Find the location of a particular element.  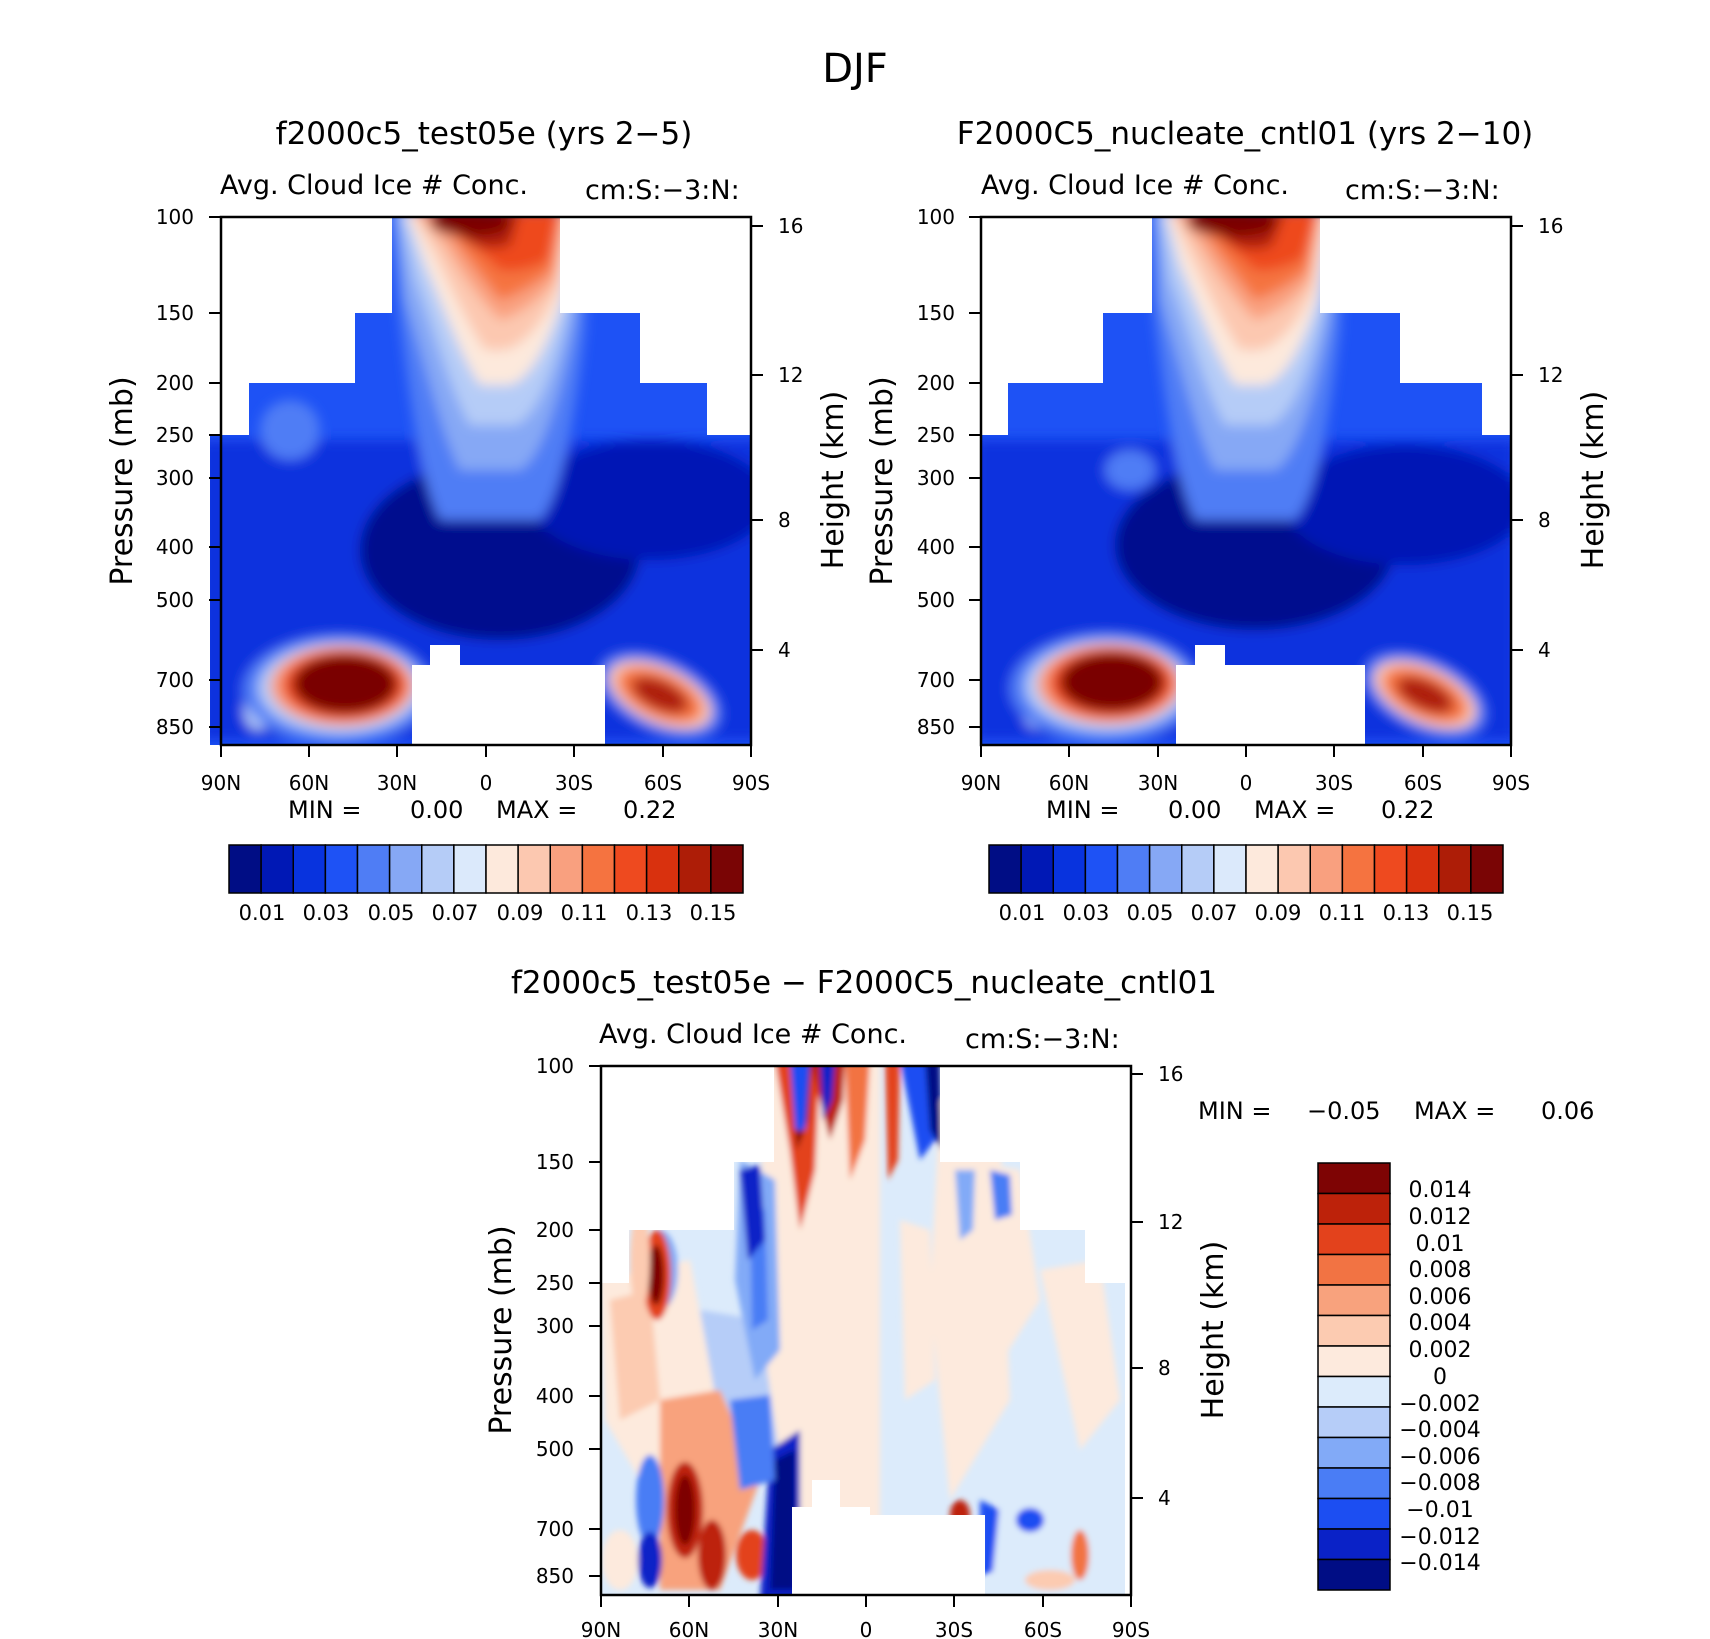

panel-2-x-tick-labels: 90N 60N 30N 0 30S 60S 90S is located at coordinates (1245, 783).